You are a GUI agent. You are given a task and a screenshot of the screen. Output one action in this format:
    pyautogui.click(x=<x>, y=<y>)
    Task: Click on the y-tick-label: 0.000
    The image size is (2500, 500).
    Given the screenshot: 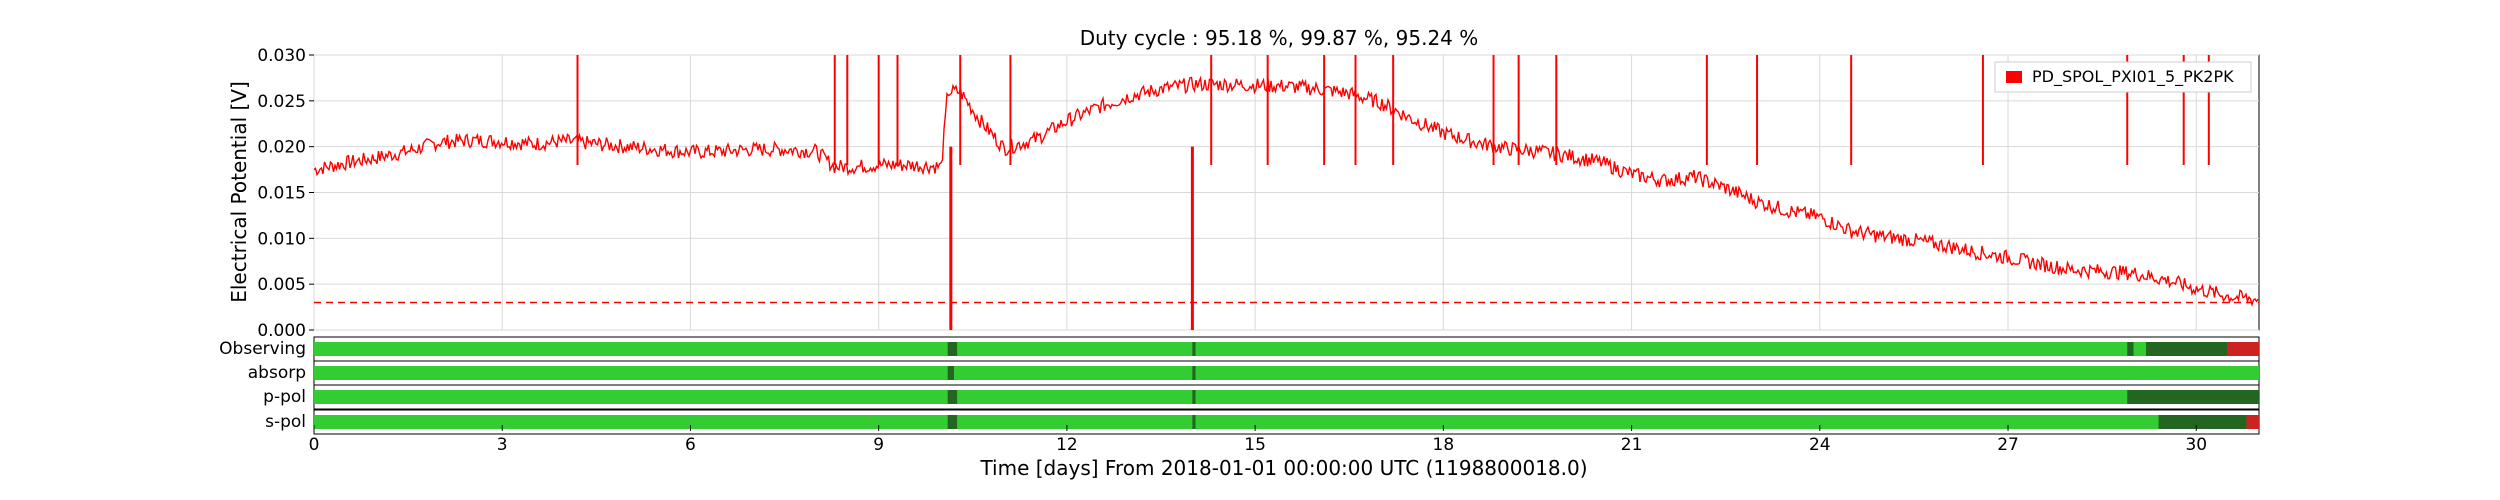 What is the action you would take?
    pyautogui.click(x=281, y=331)
    